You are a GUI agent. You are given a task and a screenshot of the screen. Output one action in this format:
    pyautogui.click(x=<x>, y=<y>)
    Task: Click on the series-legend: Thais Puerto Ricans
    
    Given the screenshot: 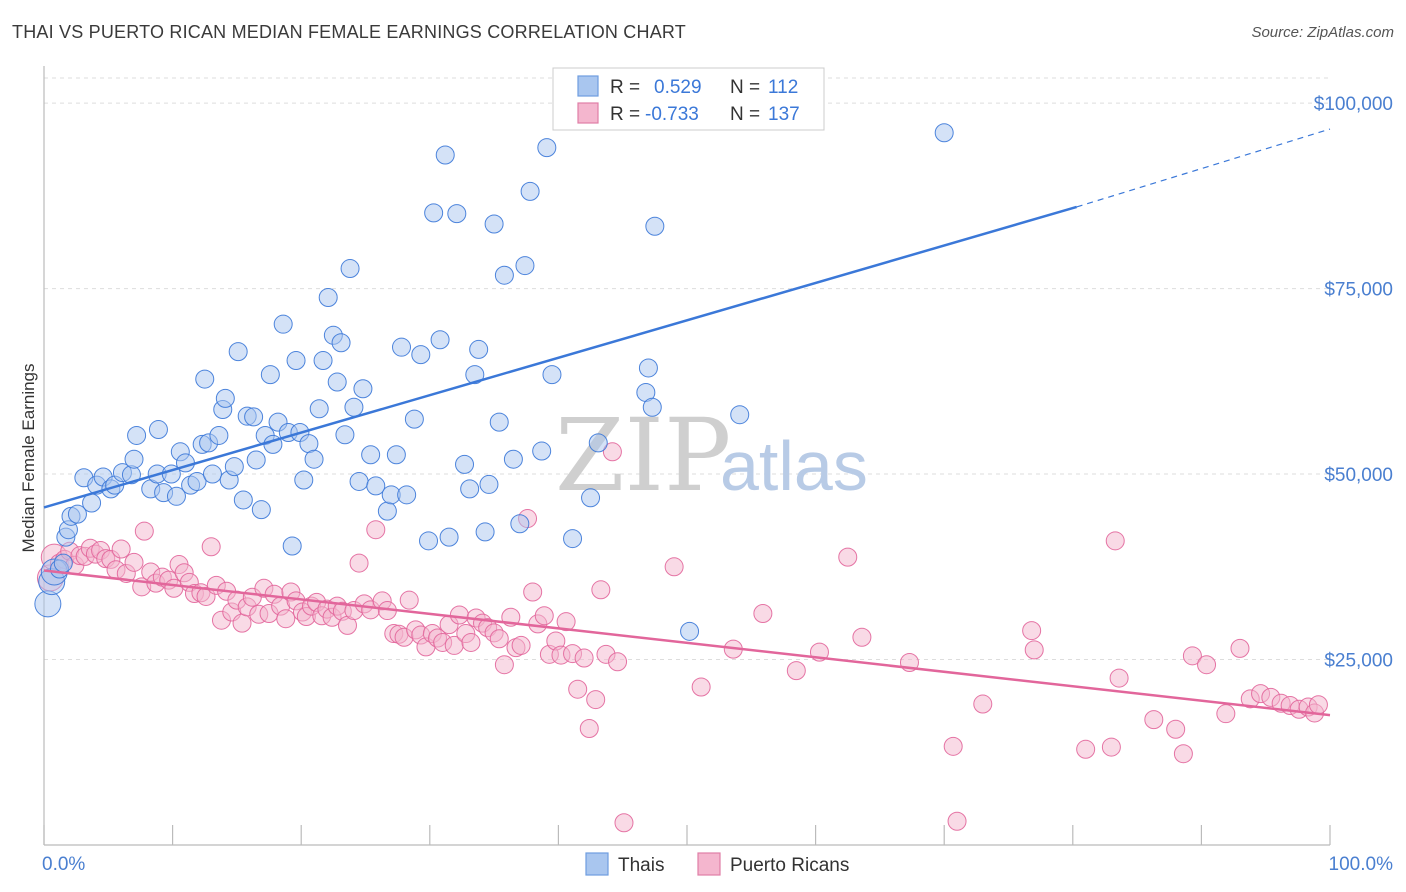 What is the action you would take?
    pyautogui.click(x=717, y=864)
    